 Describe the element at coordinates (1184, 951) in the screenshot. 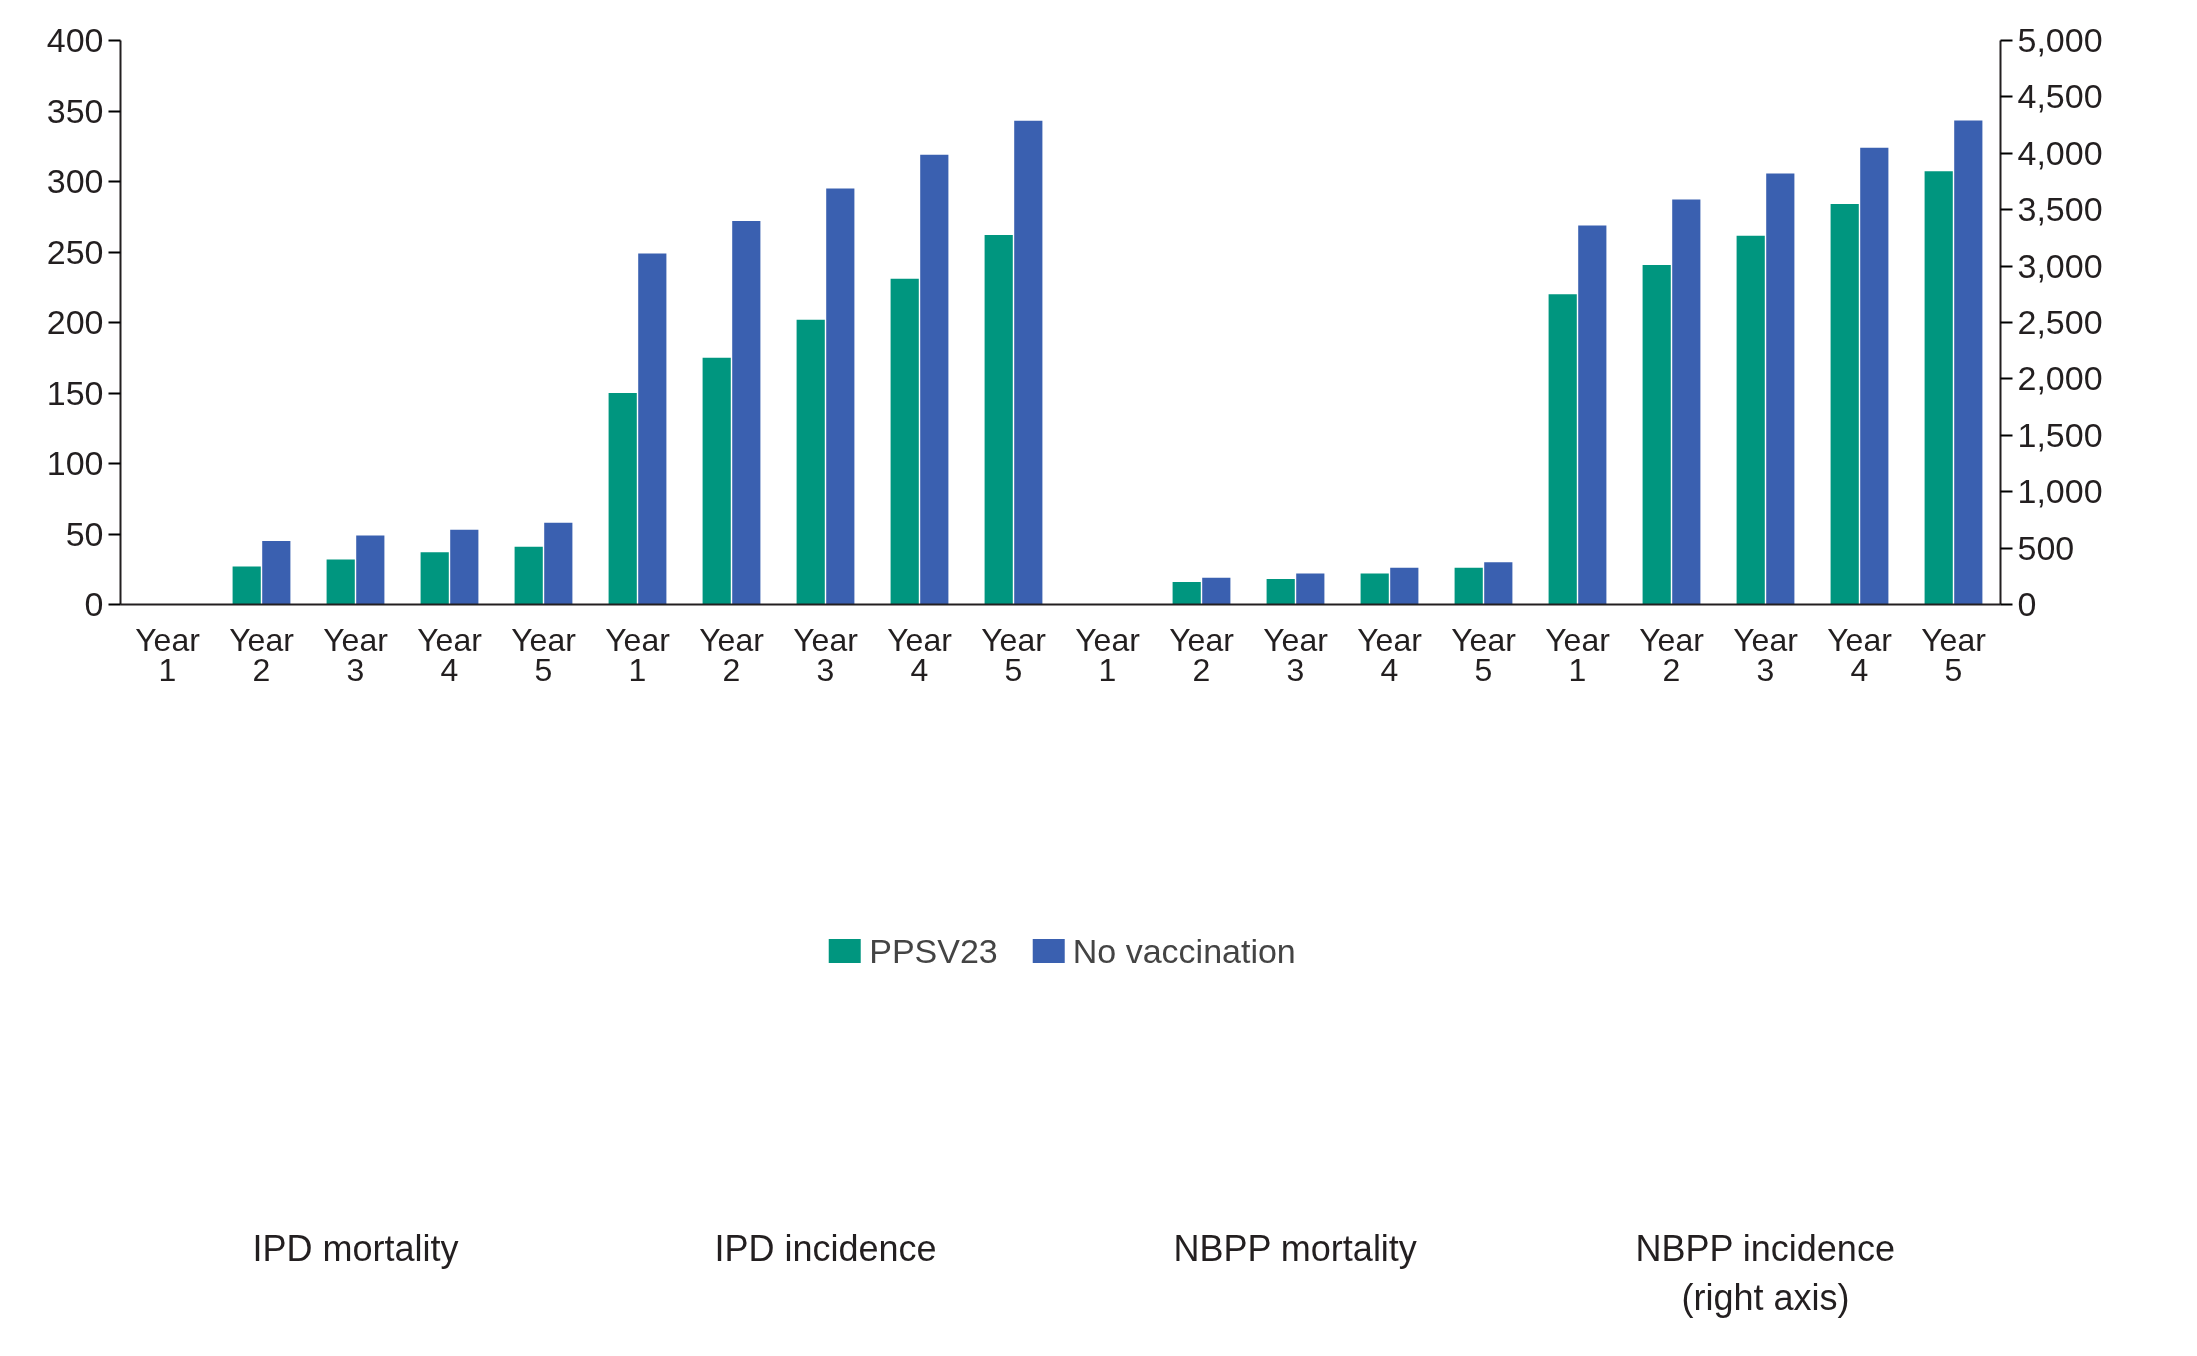

I see `legend-label: No vaccination` at that location.